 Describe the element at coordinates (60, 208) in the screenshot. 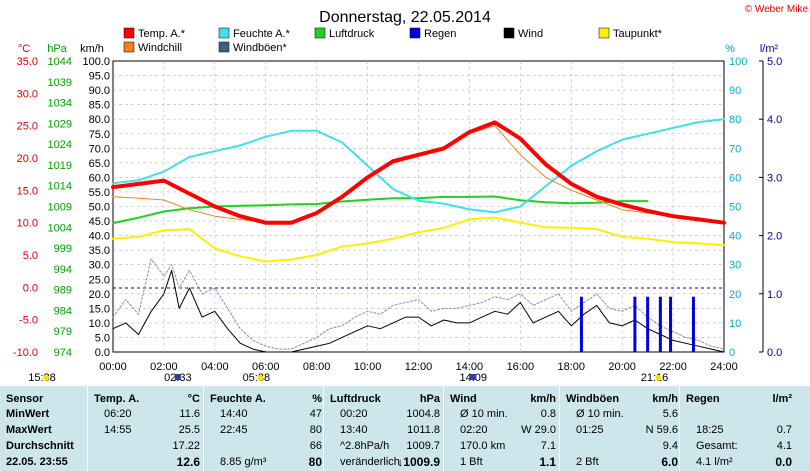

I see `pressure-tick-label: 1009` at that location.